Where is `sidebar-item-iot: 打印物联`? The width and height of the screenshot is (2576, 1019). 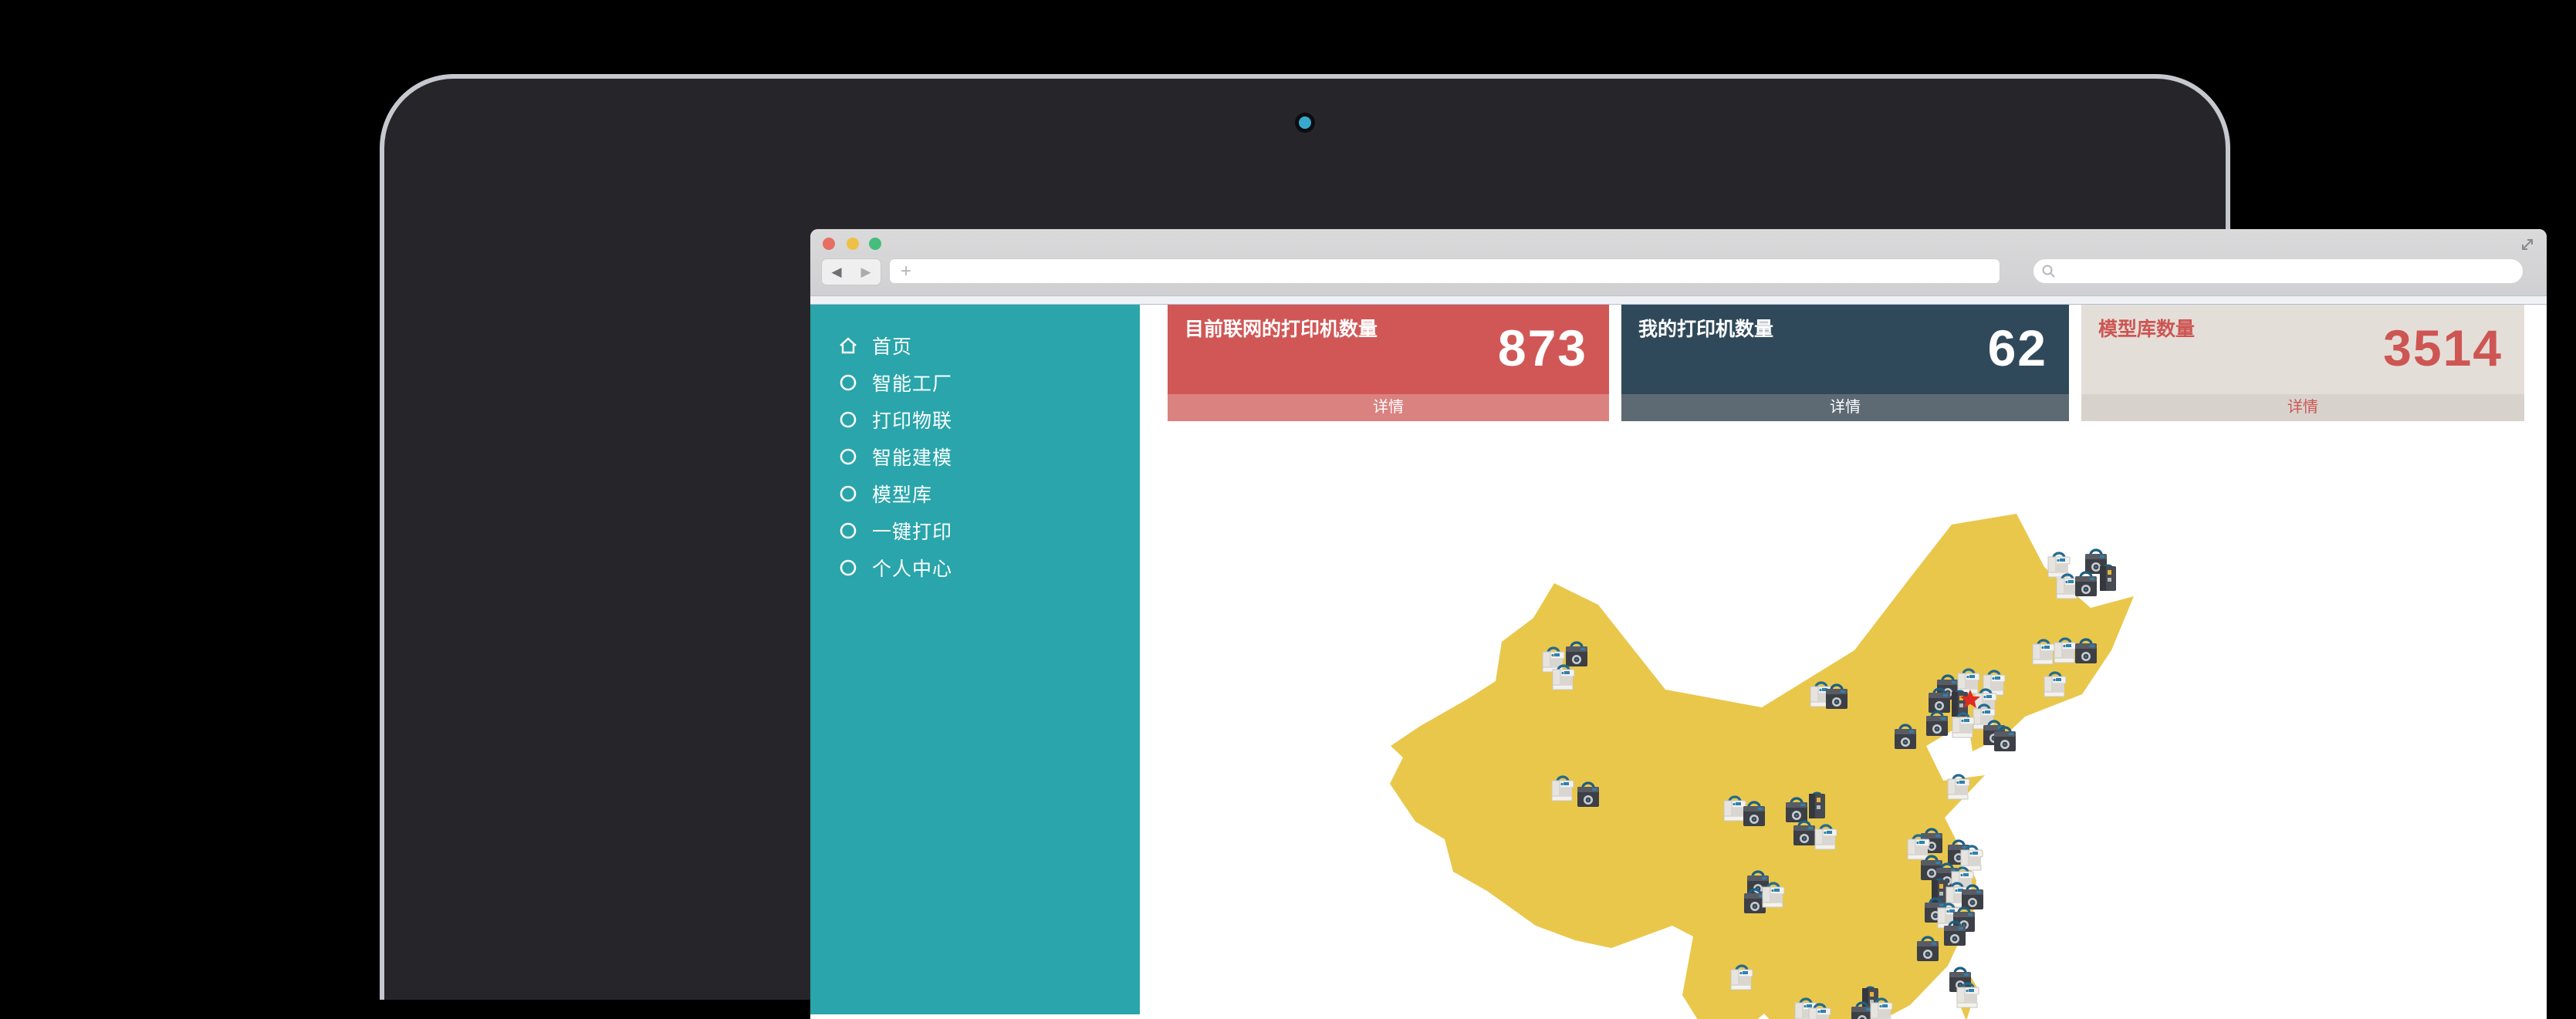 sidebar-item-iot: 打印物联 is located at coordinates (895, 419).